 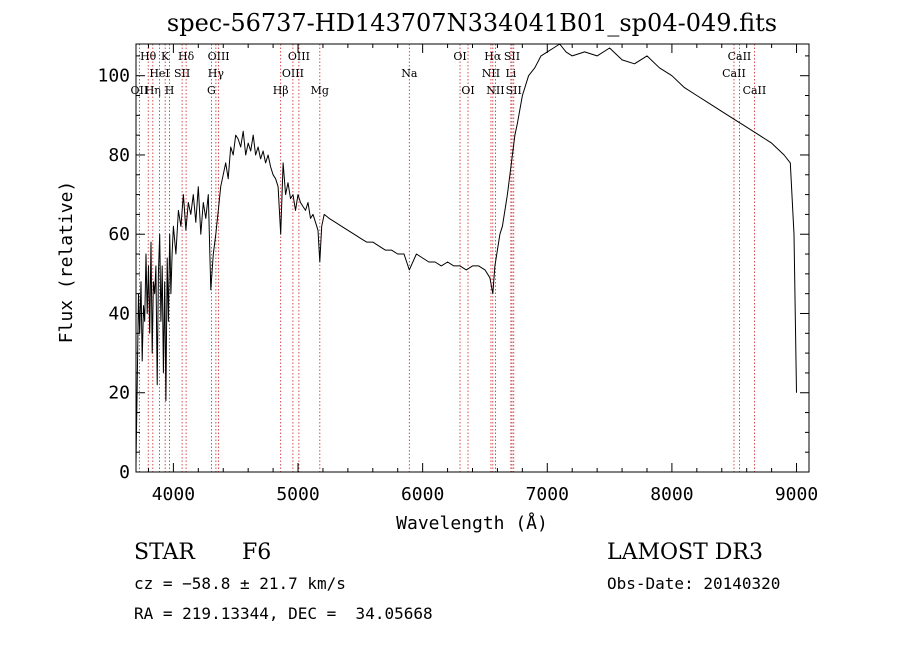 What do you see at coordinates (510, 73) in the screenshot?
I see `marker-label: Li` at bounding box center [510, 73].